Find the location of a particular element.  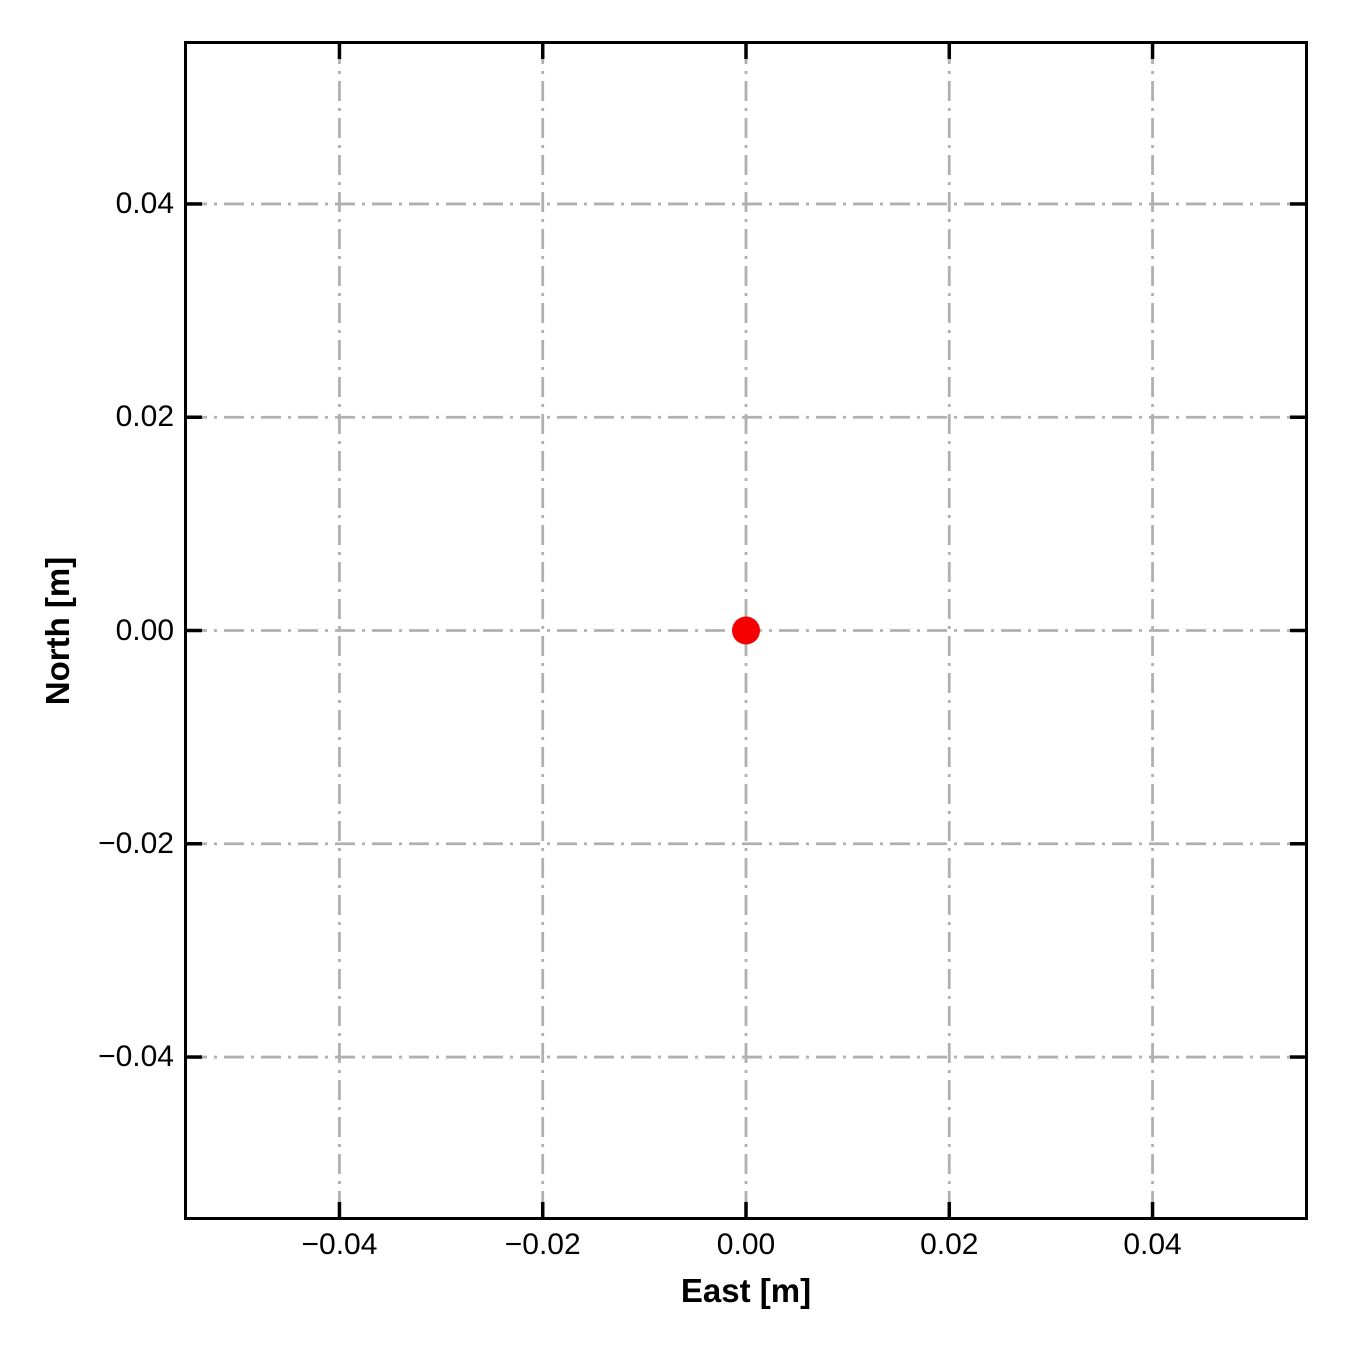

y-tick-label: 0.00 is located at coordinates (144, 630).